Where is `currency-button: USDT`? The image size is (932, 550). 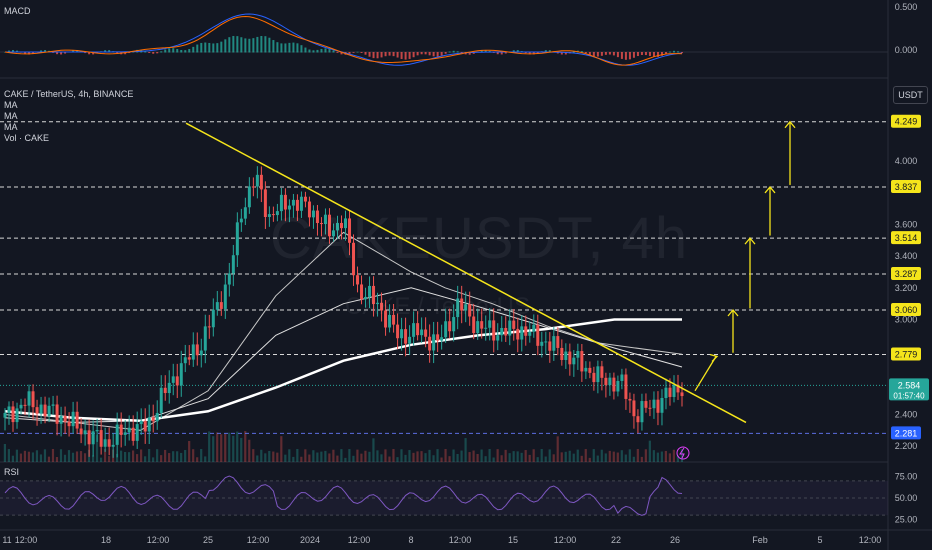
currency-button: USDT is located at coordinates (910, 95).